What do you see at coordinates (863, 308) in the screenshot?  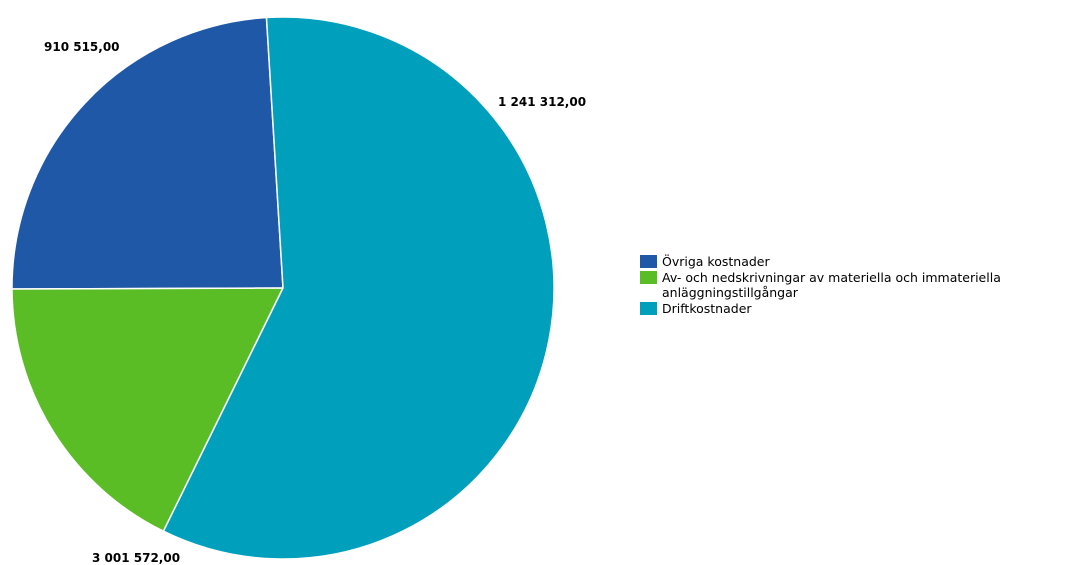 I see `legend-item-driftkostnader: Driftkostnader` at bounding box center [863, 308].